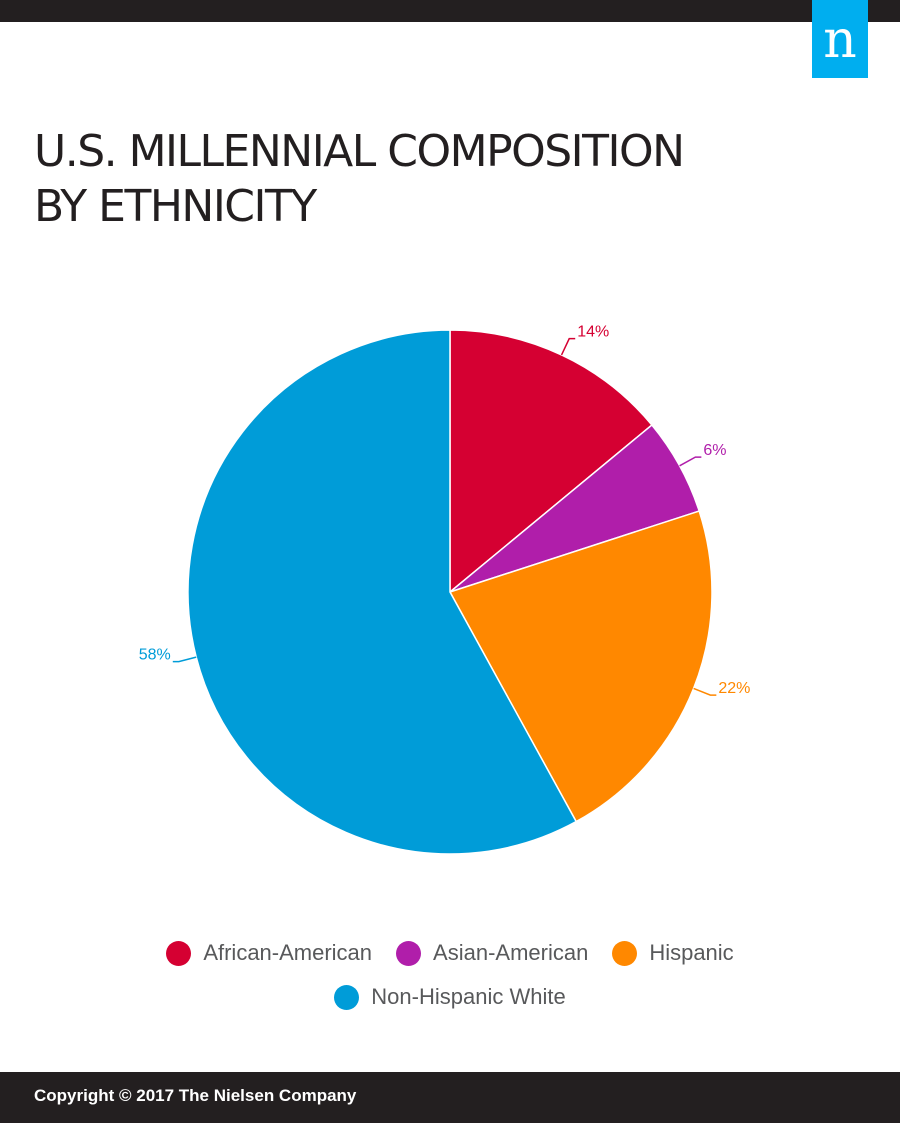 The height and width of the screenshot is (1123, 900). Describe the element at coordinates (734, 688) in the screenshot. I see `data-label-hispanic: 22%` at that location.